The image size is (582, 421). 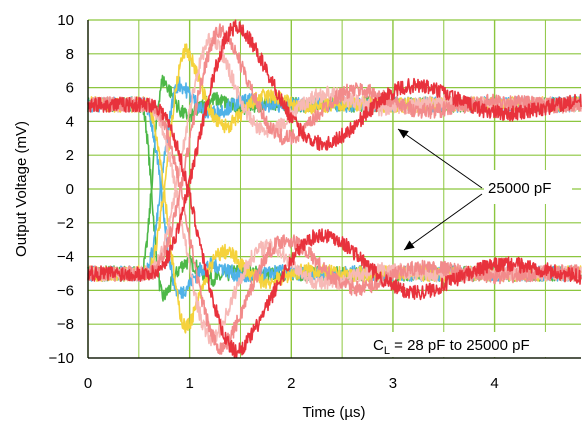 I want to click on y-tick-label: 2, so click(x=70, y=155).